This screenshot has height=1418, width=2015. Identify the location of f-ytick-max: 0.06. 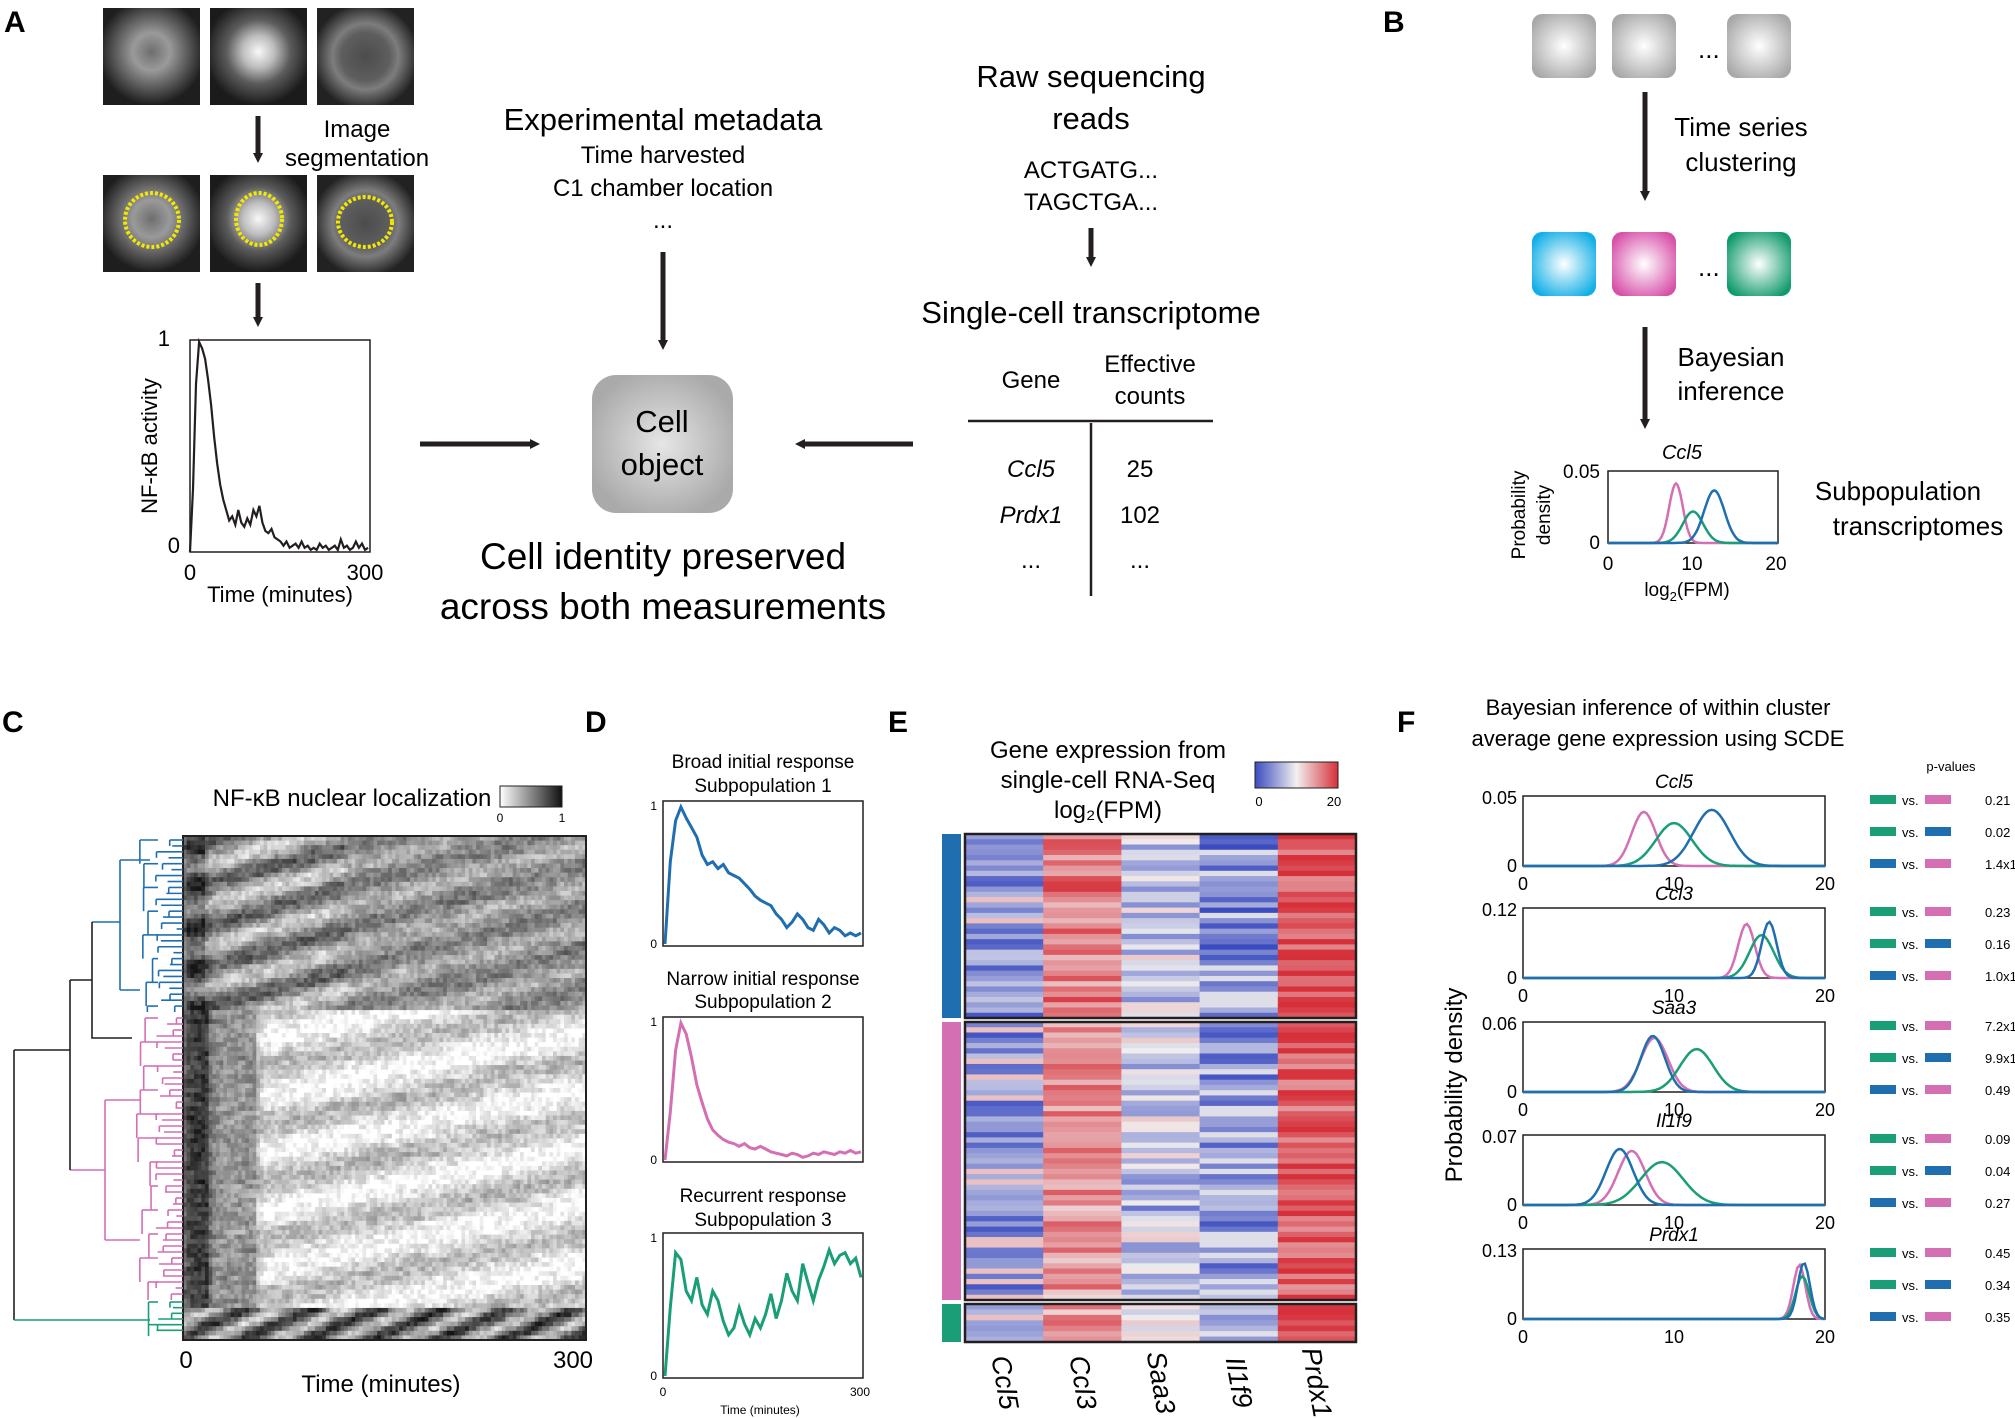
(1499, 1024).